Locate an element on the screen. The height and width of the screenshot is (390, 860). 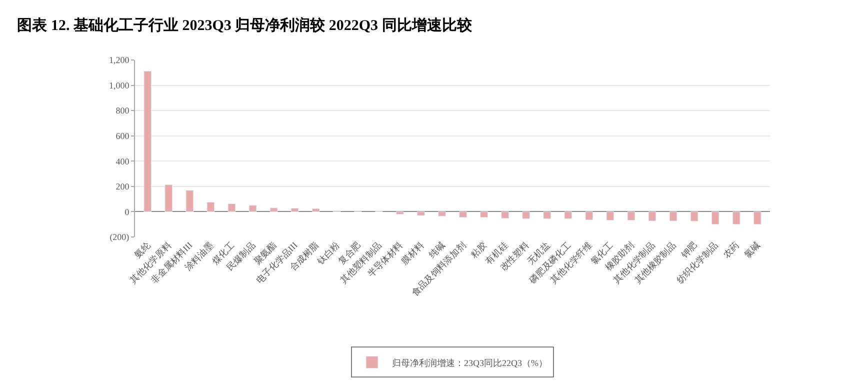
y-tick-label: 1,200 is located at coordinates (119, 60).